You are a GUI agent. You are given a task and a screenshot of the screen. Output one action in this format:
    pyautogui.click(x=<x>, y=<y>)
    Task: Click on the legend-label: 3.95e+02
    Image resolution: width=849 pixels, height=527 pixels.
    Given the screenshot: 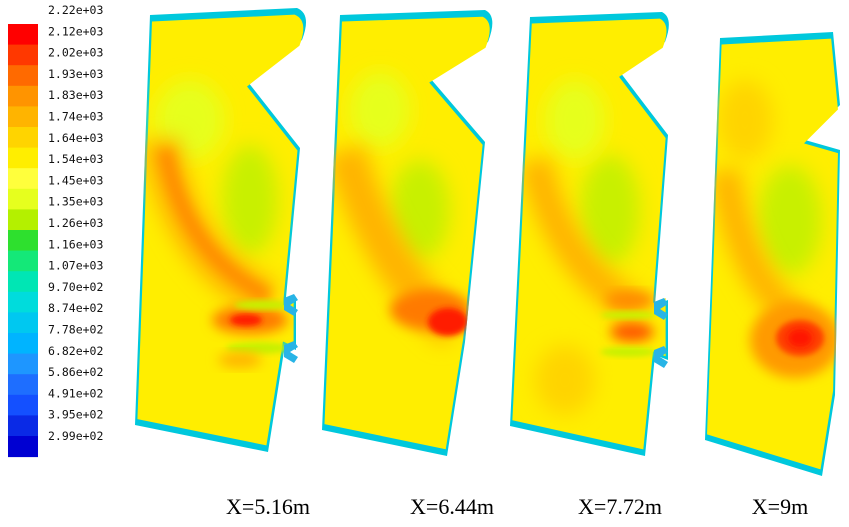 What is the action you would take?
    pyautogui.click(x=75, y=415)
    